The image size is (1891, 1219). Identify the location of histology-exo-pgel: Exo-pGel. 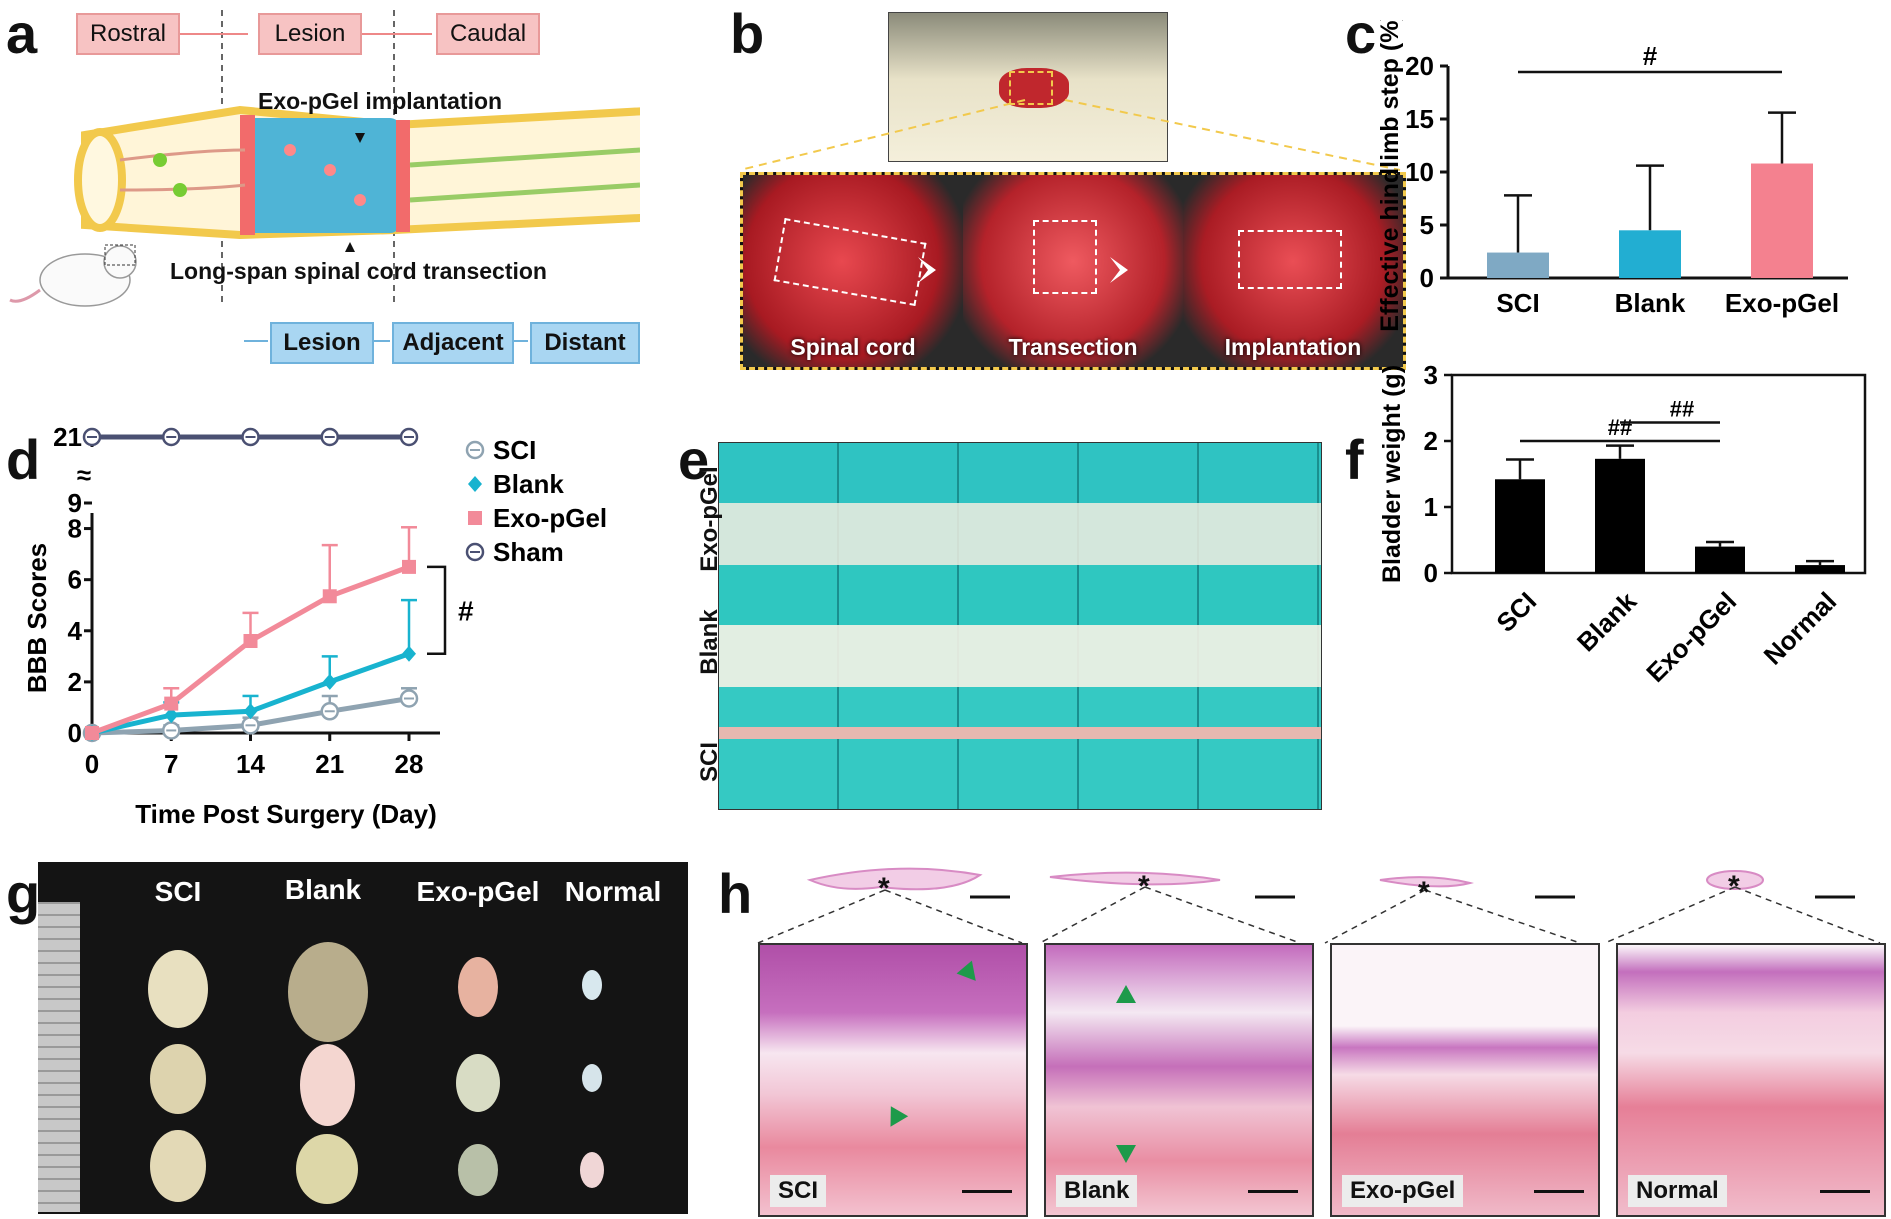
(1465, 1080).